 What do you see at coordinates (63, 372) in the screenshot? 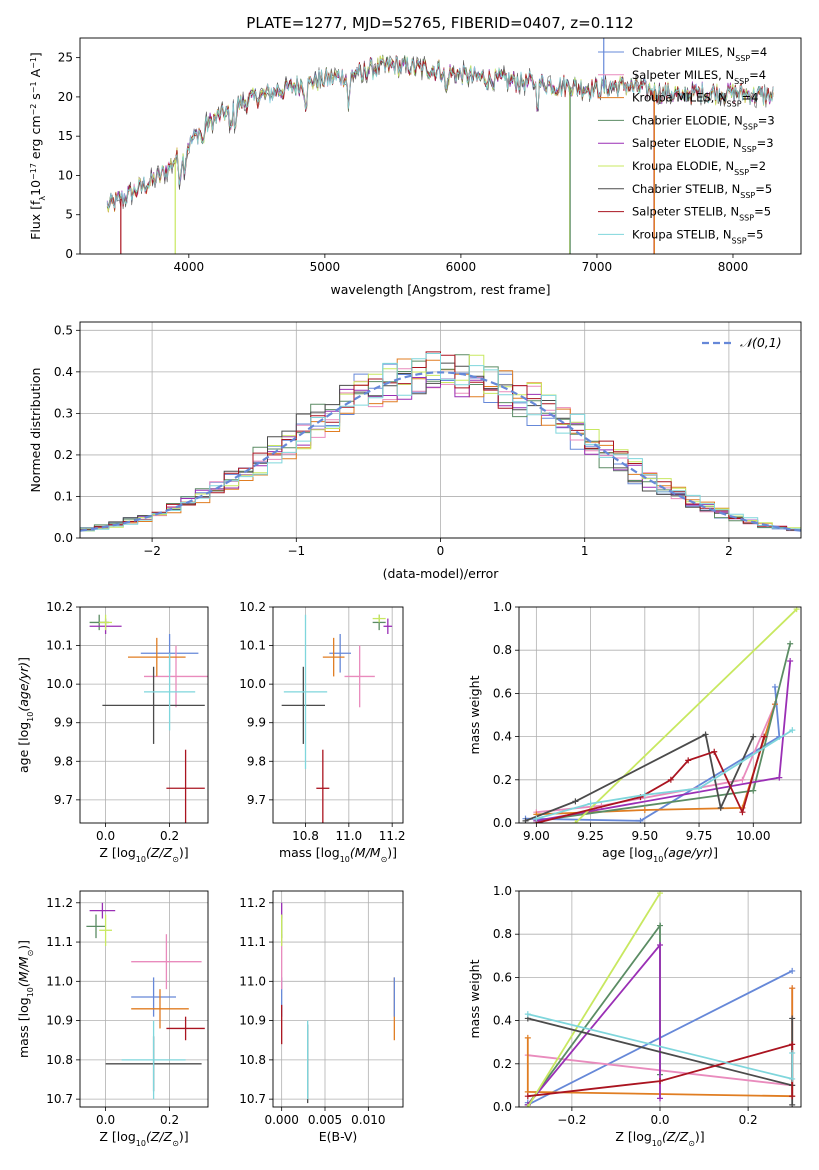
I see `y-tick-label: 0.4` at bounding box center [63, 372].